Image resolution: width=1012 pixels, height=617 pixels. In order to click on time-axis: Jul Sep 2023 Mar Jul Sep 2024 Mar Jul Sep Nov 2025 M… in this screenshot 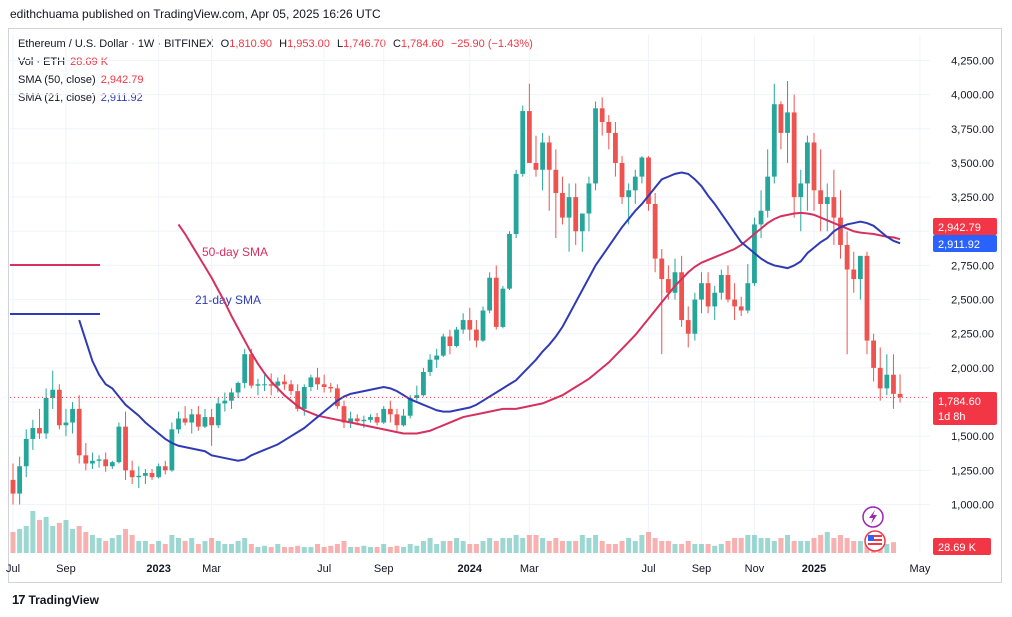, I will do `click(468, 569)`.